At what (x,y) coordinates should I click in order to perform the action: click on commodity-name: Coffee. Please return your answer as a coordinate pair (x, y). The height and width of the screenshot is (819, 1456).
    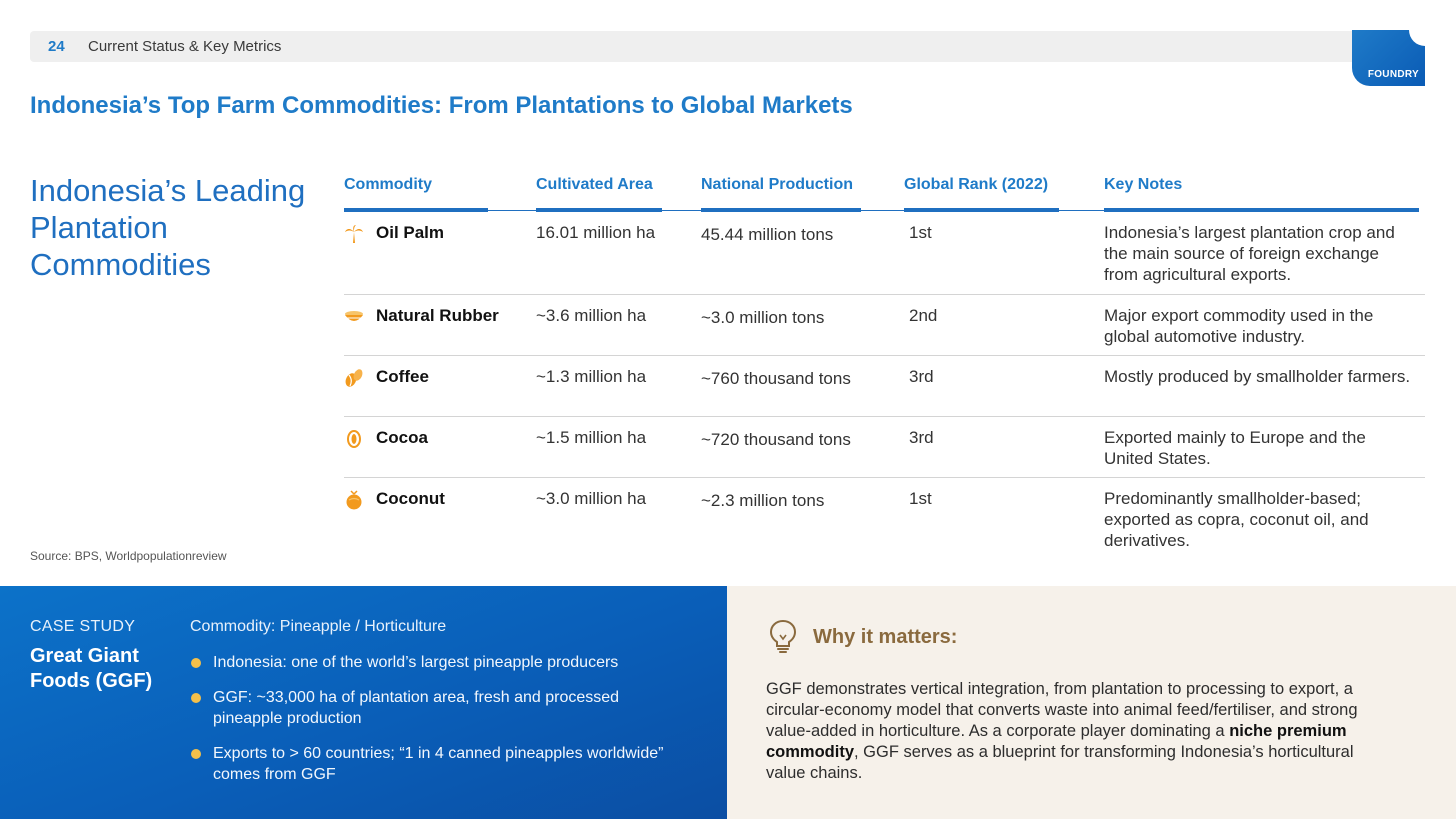
    Looking at the image, I should click on (402, 376).